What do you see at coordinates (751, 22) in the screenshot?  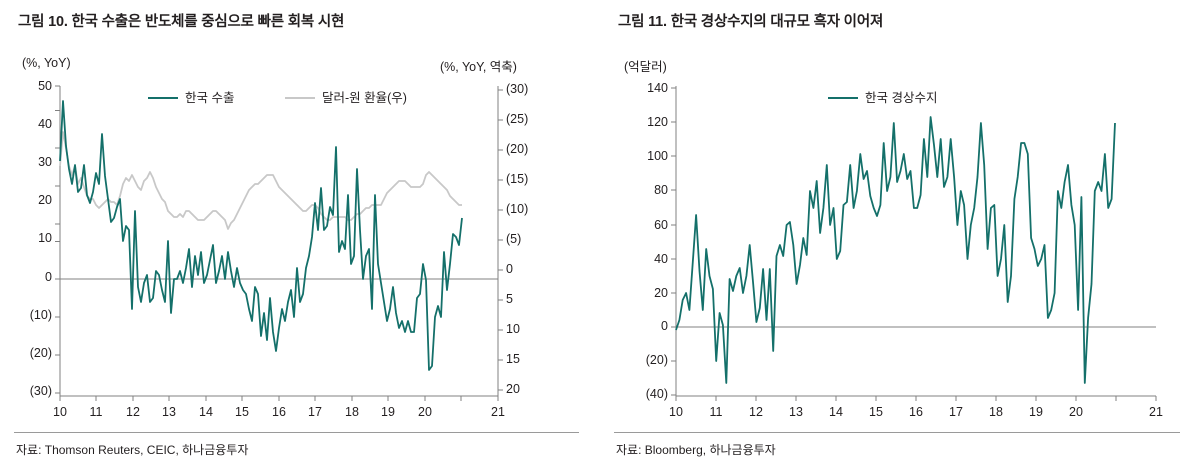 I see `figure-11-title: 그림 11. 한국 경상수지의 대규모 흑자 이어져` at bounding box center [751, 22].